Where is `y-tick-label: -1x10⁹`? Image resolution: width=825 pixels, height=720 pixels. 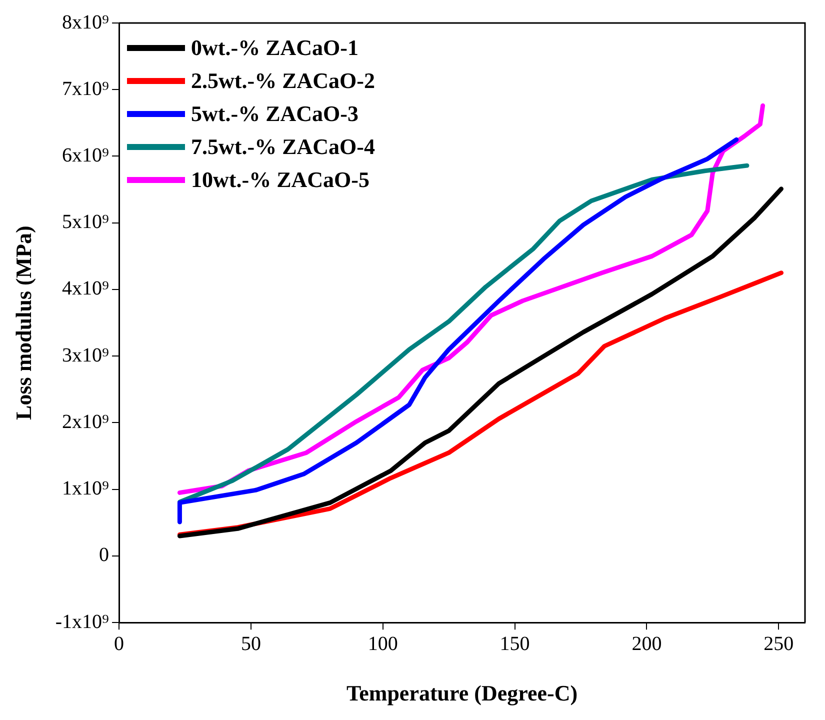
y-tick-label: -1x10⁹ is located at coordinates (82, 621).